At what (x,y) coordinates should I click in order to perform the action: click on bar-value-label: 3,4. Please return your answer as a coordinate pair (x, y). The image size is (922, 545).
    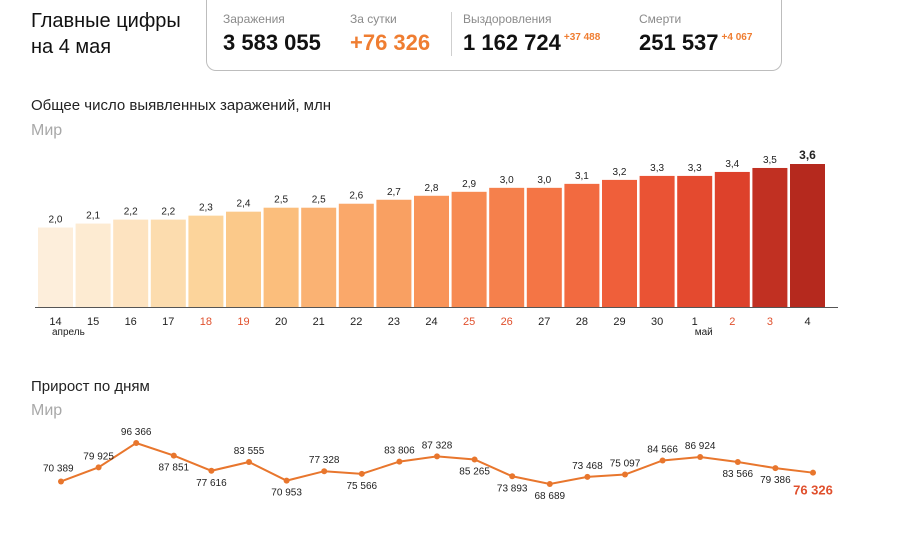
    Looking at the image, I should click on (732, 164).